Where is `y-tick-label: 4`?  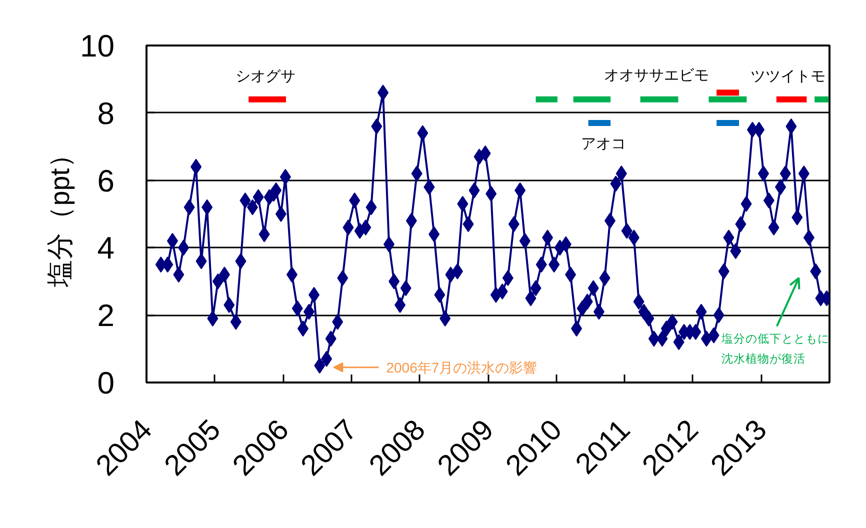
y-tick-label: 4 is located at coordinates (106, 248).